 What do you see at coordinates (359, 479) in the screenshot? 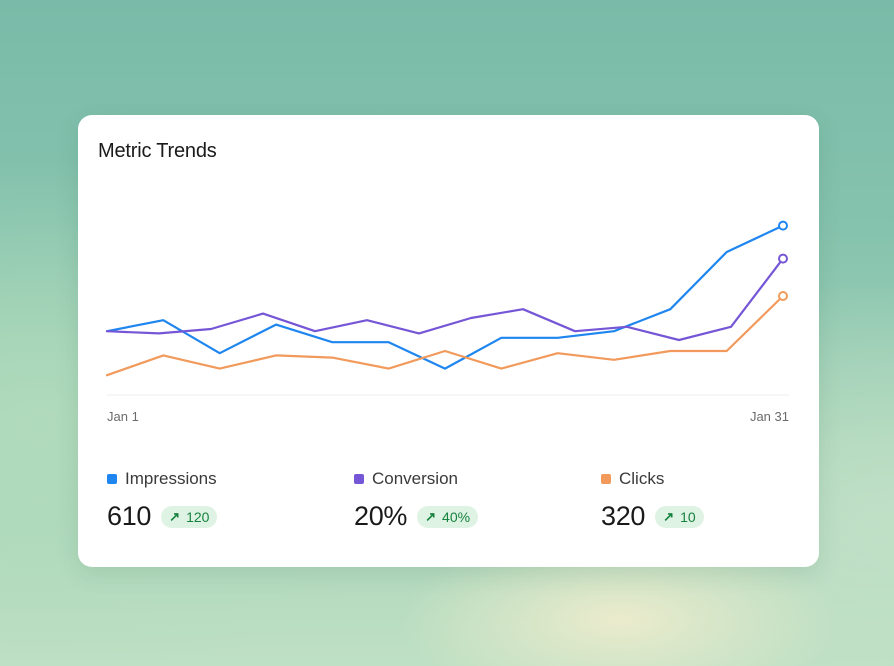
I see `legend-swatch-conversion` at bounding box center [359, 479].